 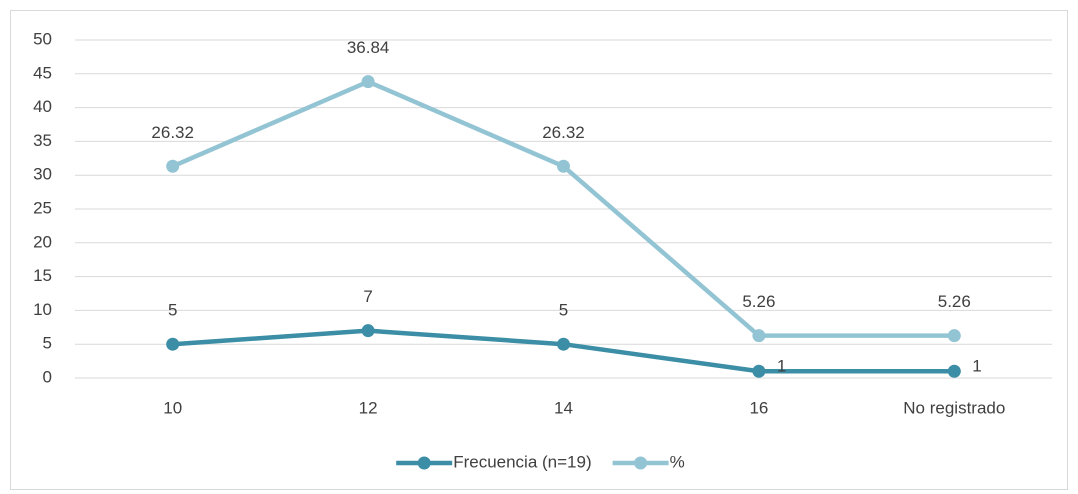 What do you see at coordinates (47, 343) in the screenshot?
I see `y-tick-label: 5` at bounding box center [47, 343].